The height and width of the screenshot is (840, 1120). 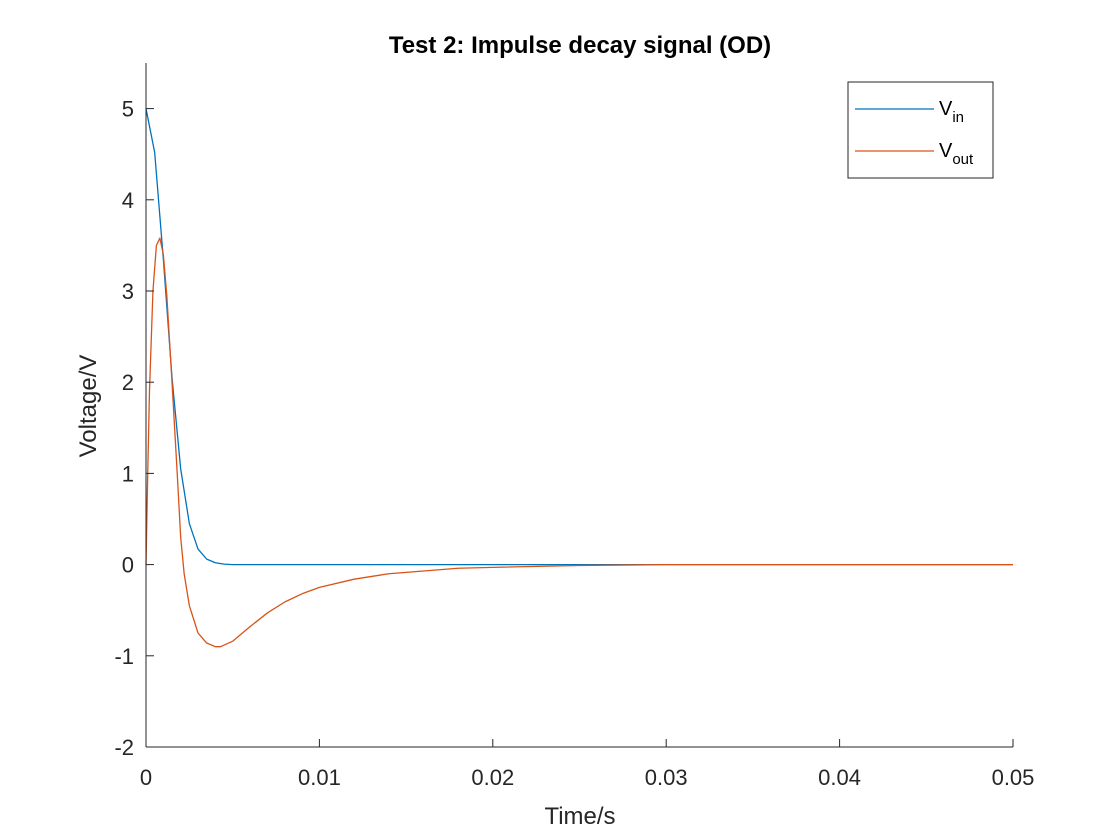 I want to click on x-tick-label: 0.01, so click(x=319, y=777).